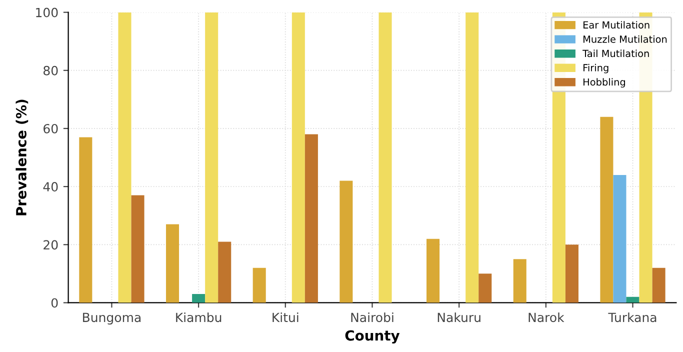 The width and height of the screenshot is (683, 352). Describe the element at coordinates (112, 318) in the screenshot. I see `x-tick-label: Bungoma` at that location.